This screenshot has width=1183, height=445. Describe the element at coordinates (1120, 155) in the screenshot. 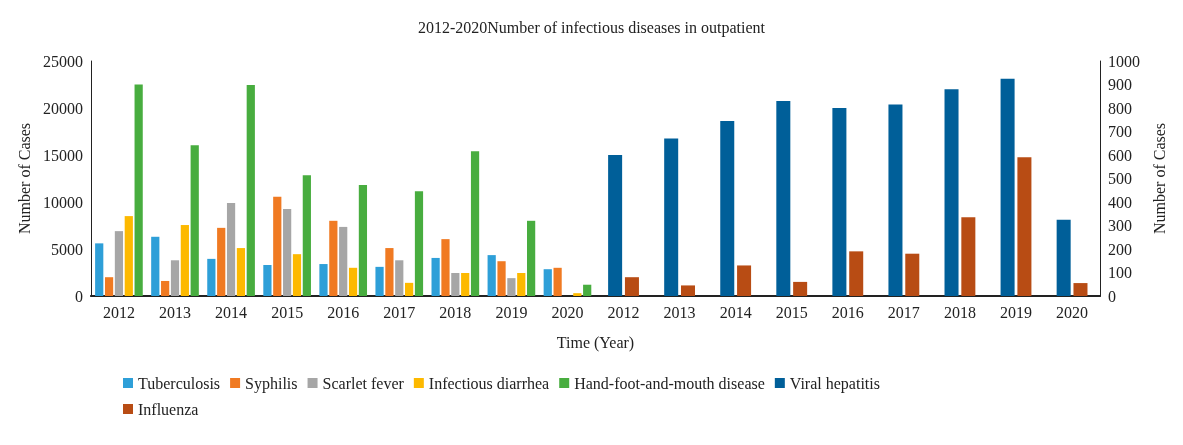

I see `y2-tick-label: 600` at that location.